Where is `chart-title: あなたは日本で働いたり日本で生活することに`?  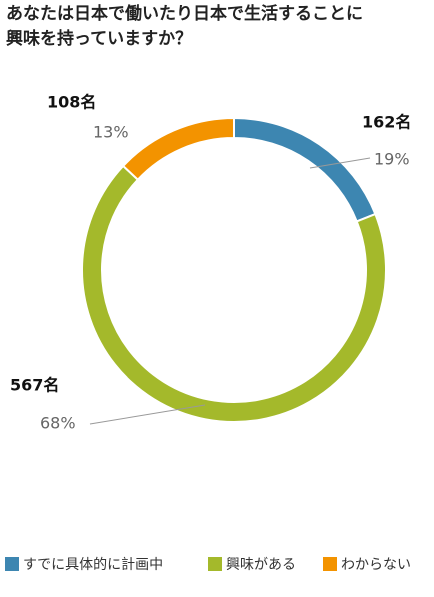 chart-title: あなたは日本で働いたり日本で生活することに is located at coordinates (184, 13).